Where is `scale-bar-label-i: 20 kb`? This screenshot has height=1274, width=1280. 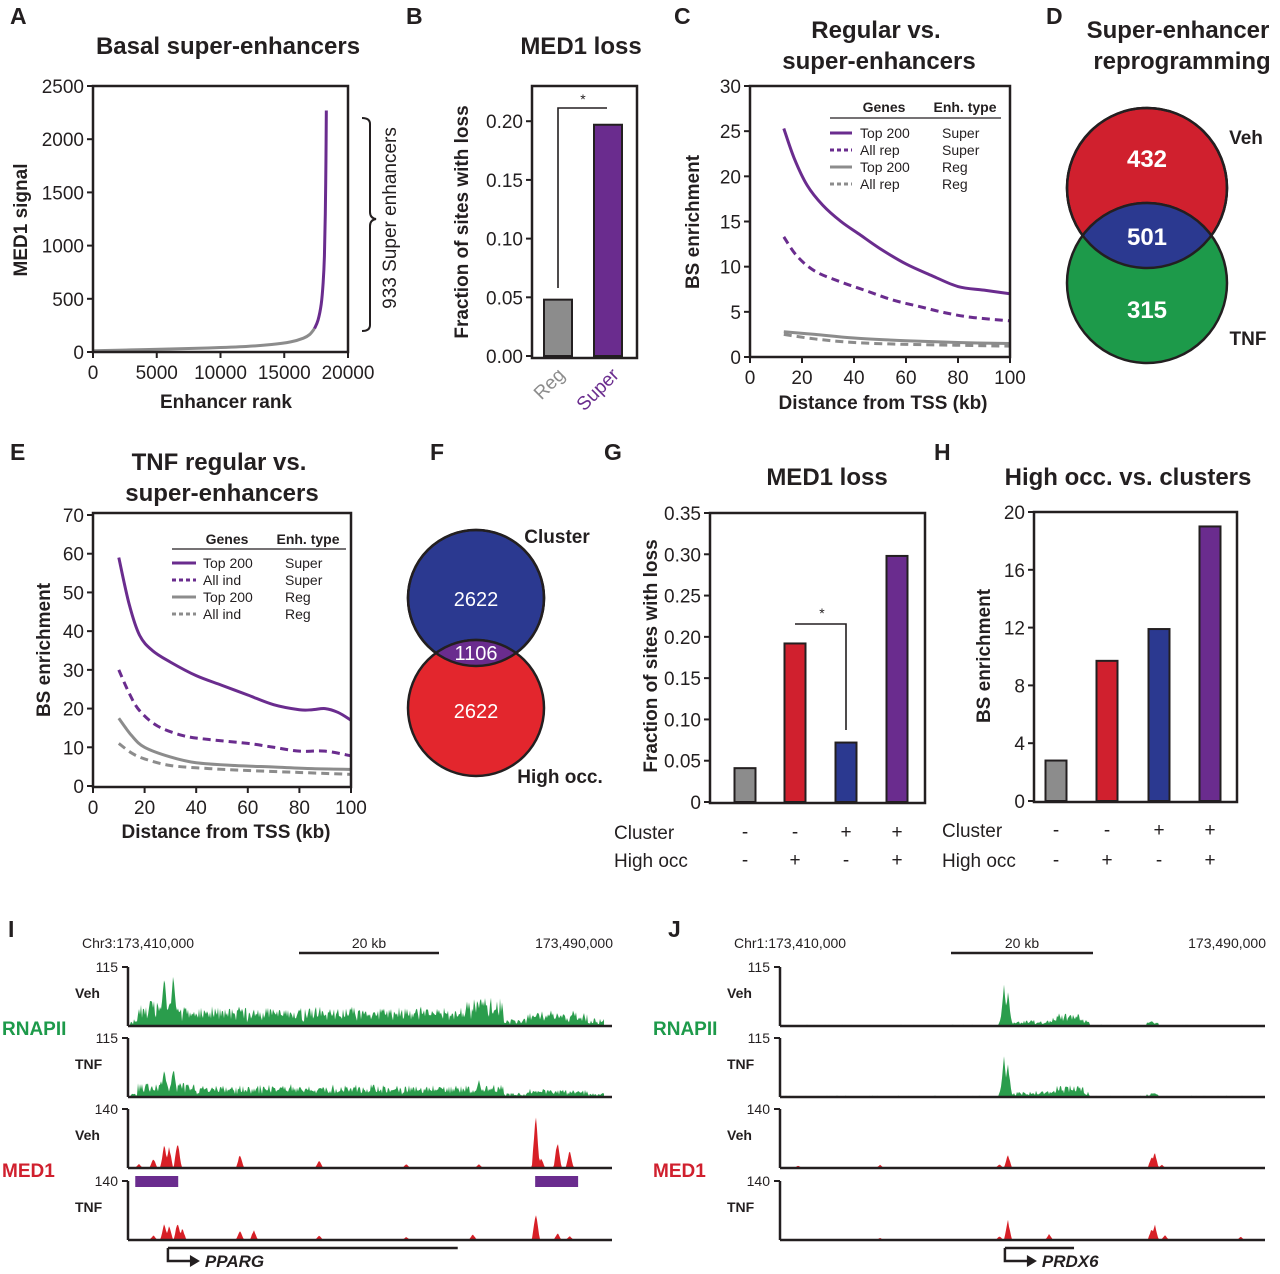 scale-bar-label-i: 20 kb is located at coordinates (369, 943).